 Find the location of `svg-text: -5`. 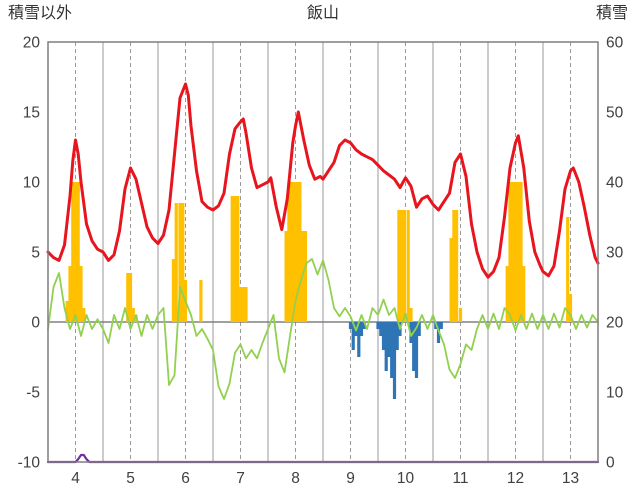

svg-text: -5 is located at coordinates (33, 393).